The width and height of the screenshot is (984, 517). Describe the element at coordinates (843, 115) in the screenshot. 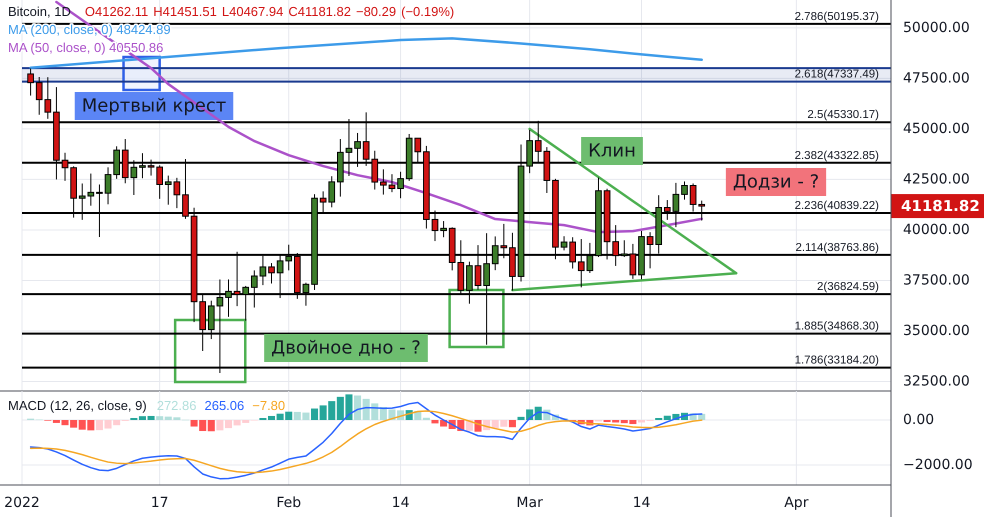

I see `ref-line-label: 2.5(45330.17)` at that location.